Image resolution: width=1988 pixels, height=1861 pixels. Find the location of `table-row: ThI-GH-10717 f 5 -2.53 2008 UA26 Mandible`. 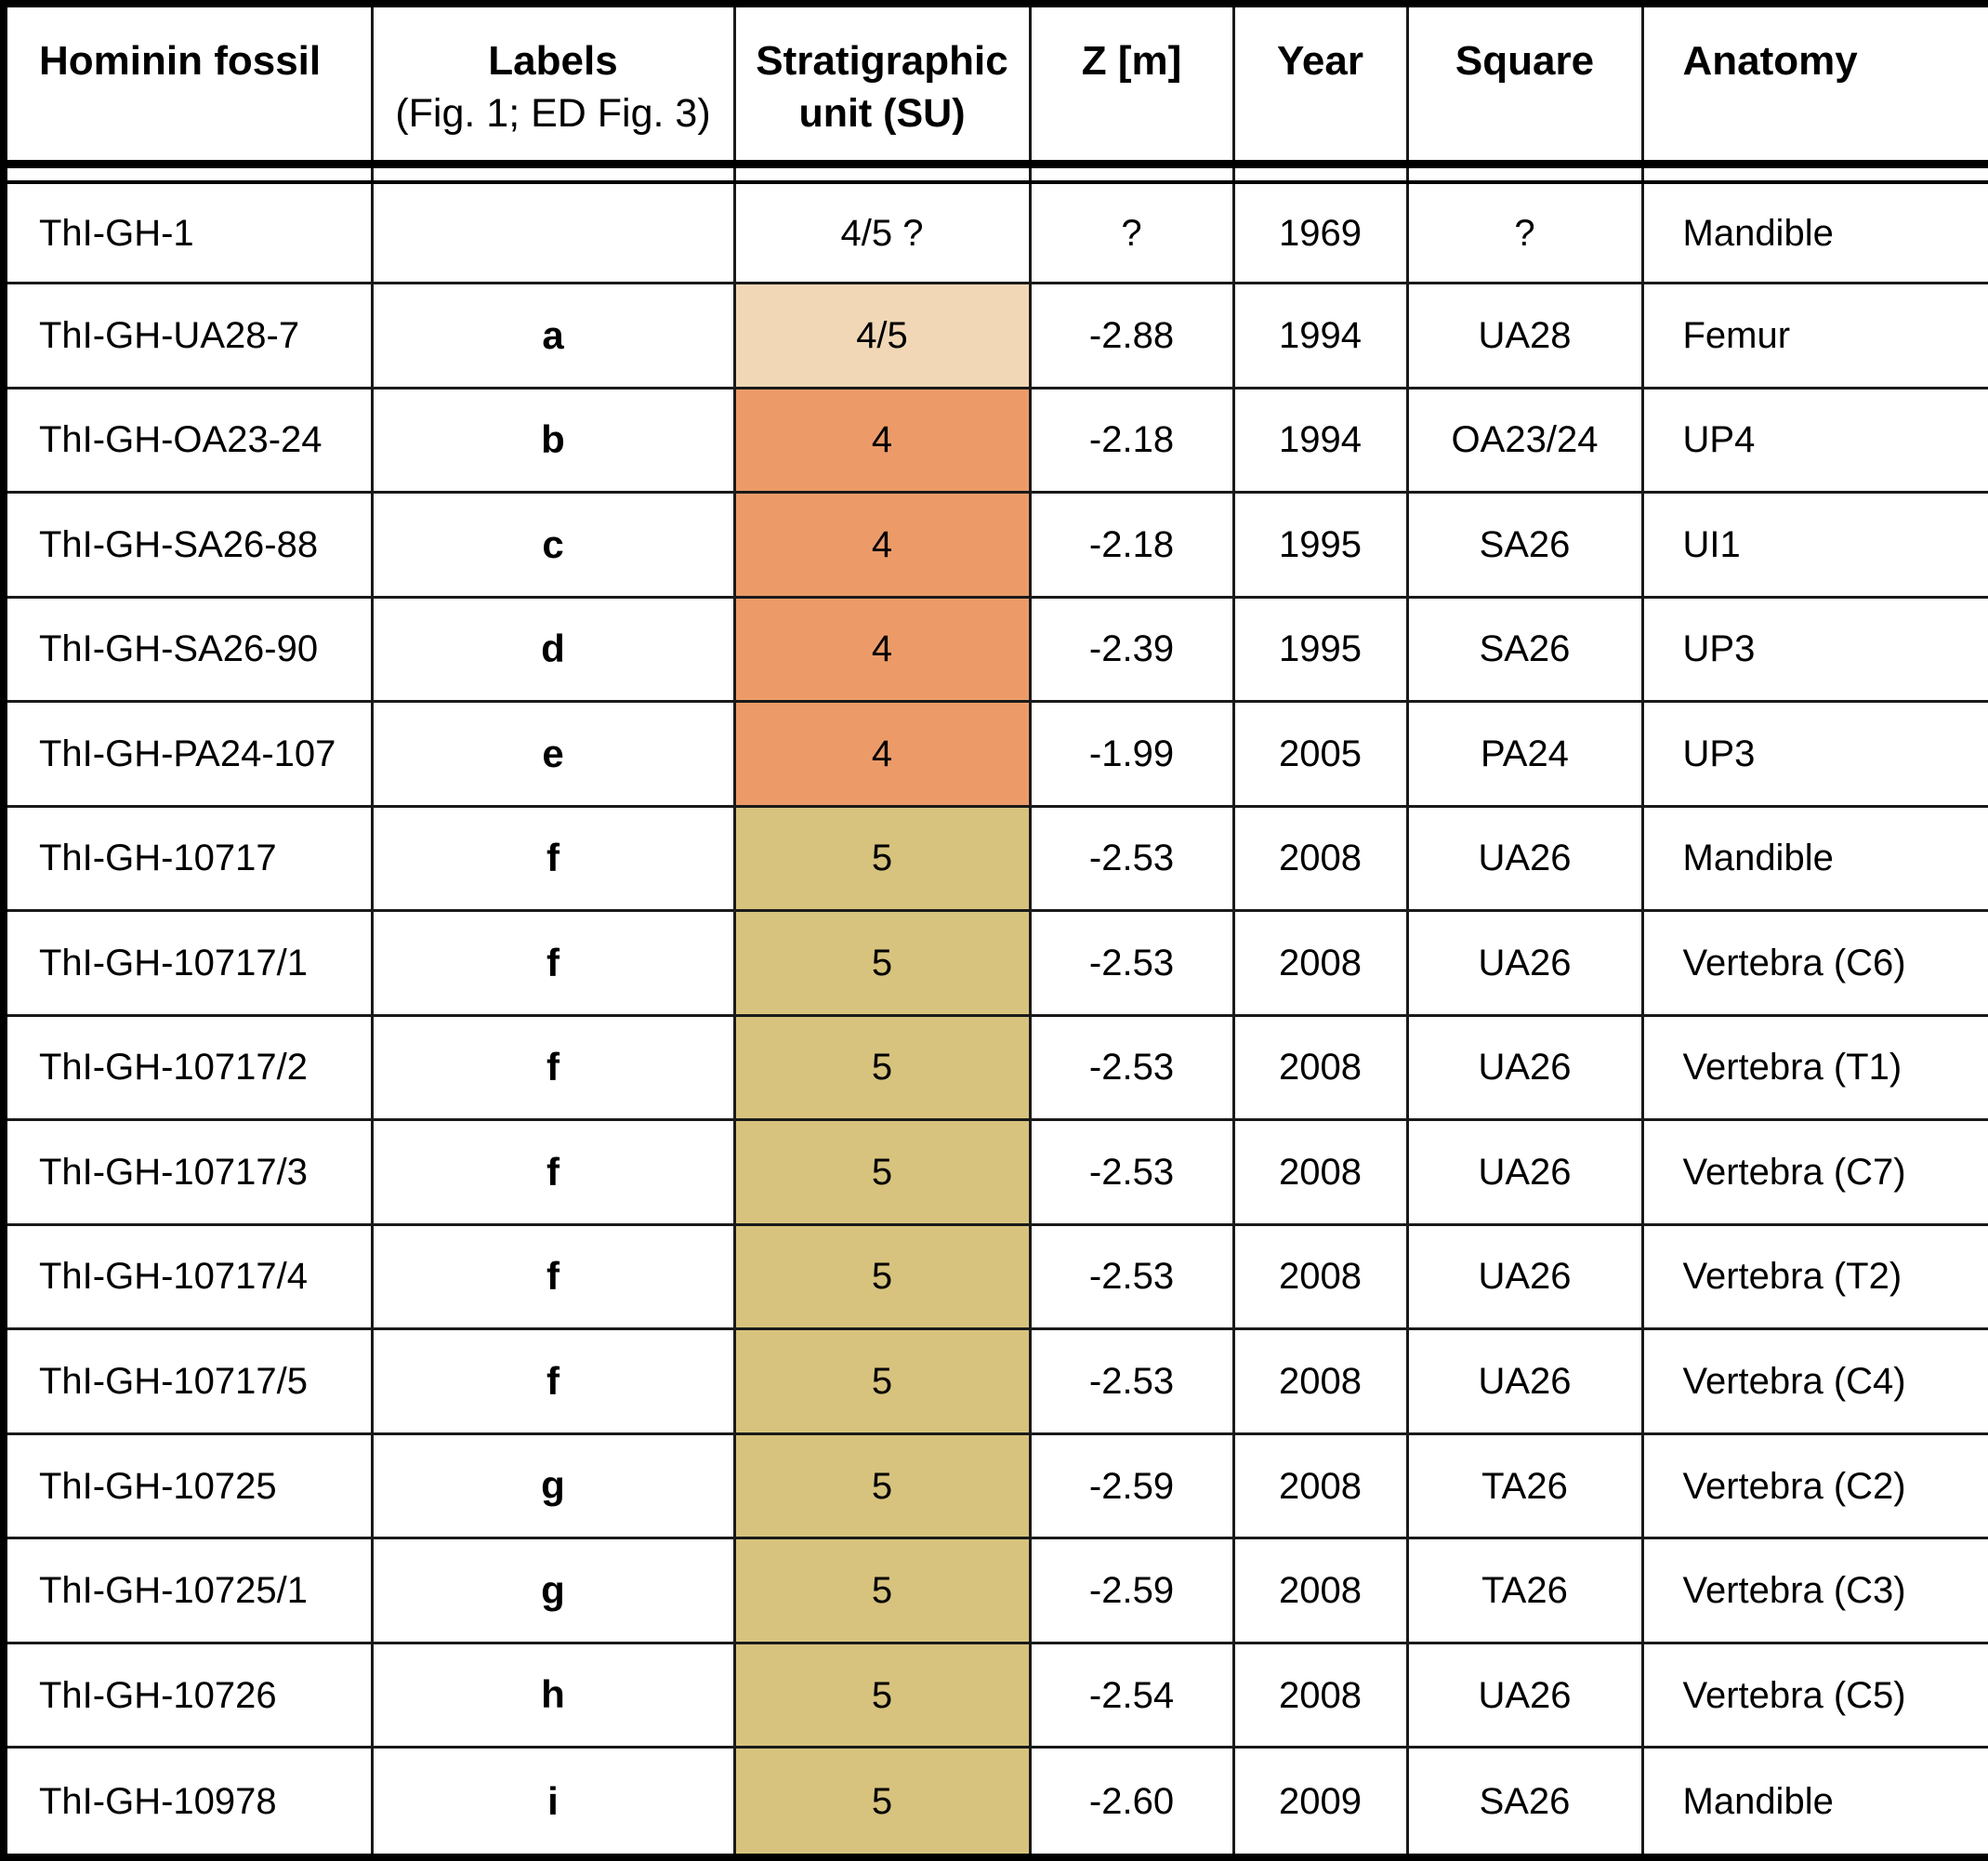

table-row: ThI-GH-10717 f 5 -2.53 2008 UA26 Mandible is located at coordinates (995, 858).